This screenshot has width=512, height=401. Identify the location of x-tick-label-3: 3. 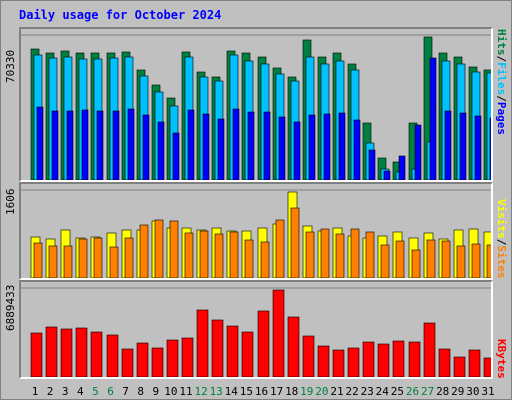
(65, 391).